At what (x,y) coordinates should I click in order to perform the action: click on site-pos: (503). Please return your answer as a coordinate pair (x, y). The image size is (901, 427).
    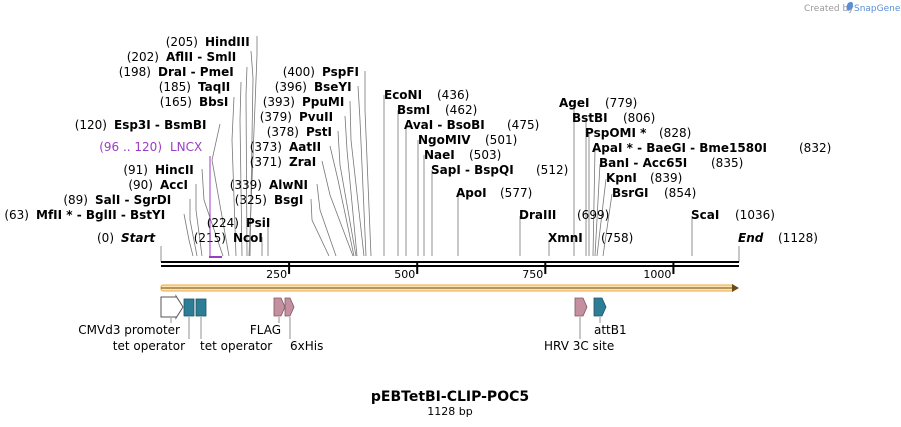
    Looking at the image, I should click on (485, 155).